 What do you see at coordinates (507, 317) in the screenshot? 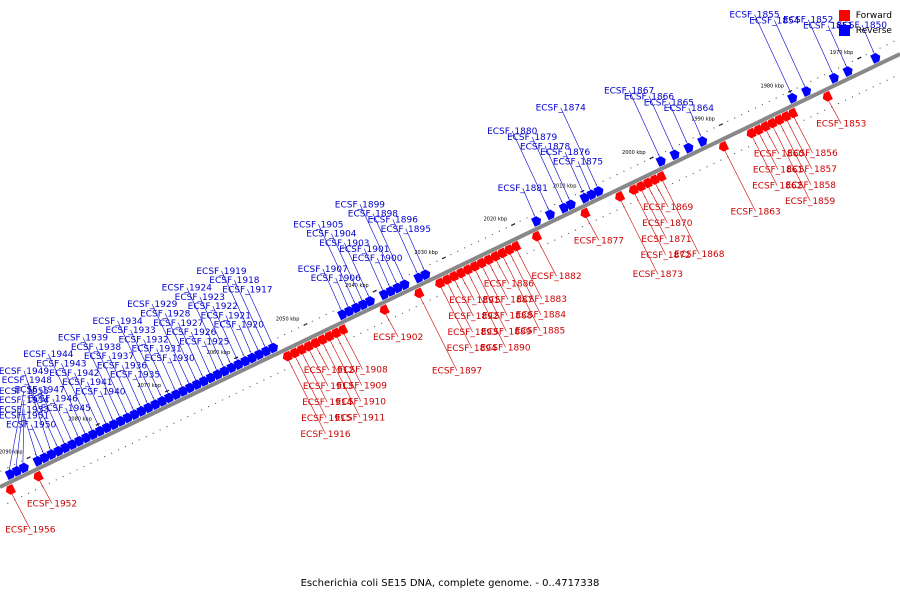
I see `gene-label: ECSF_1888` at bounding box center [507, 317].